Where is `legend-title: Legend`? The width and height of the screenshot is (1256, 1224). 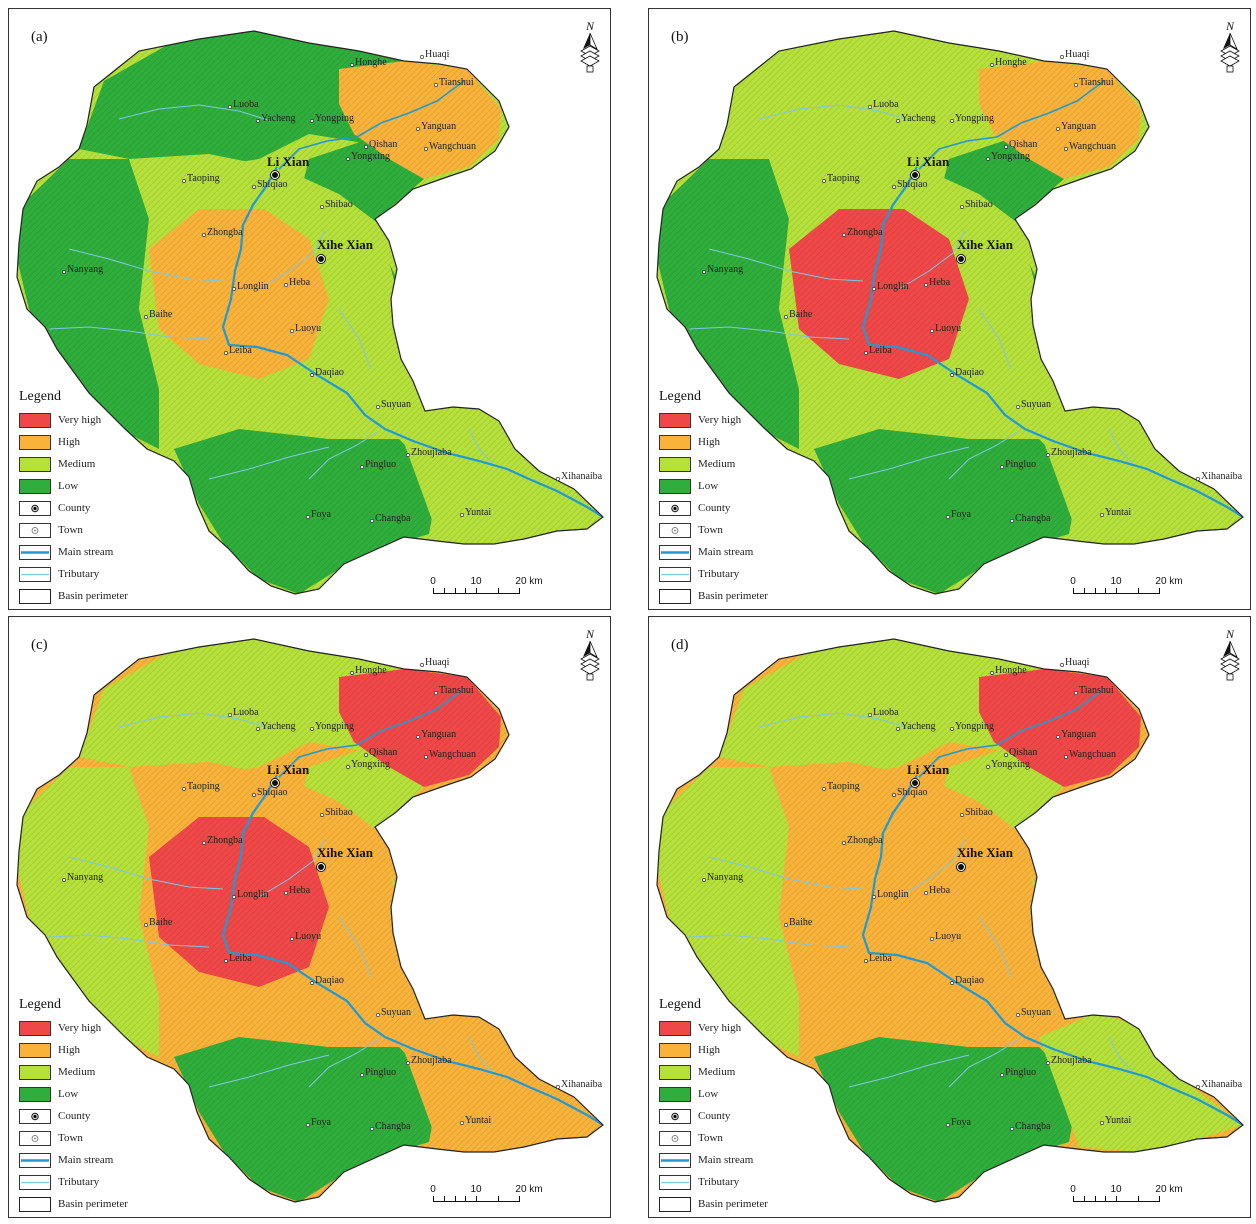 legend-title: Legend is located at coordinates (680, 1004).